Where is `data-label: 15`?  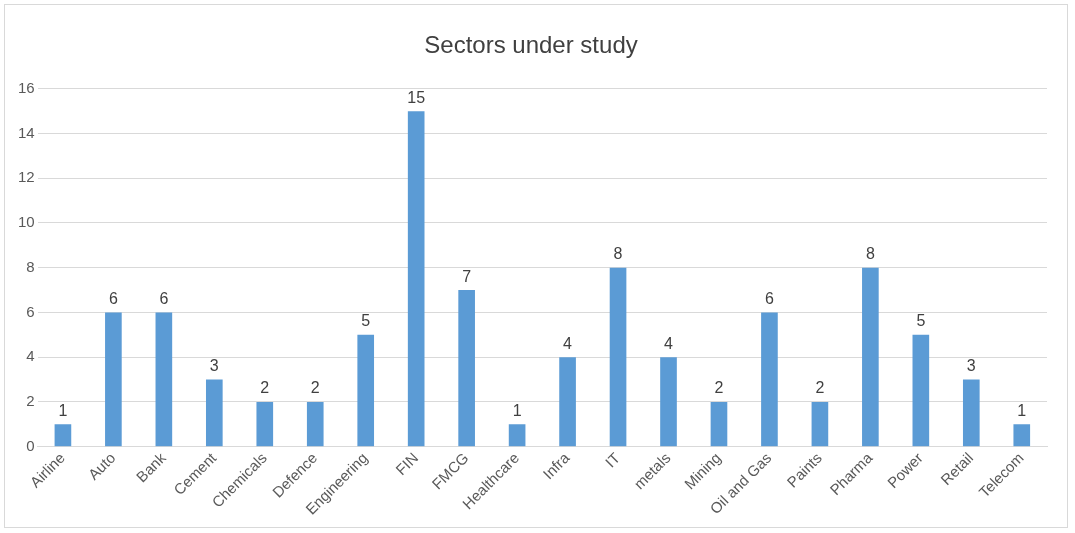
data-label: 15 is located at coordinates (416, 97).